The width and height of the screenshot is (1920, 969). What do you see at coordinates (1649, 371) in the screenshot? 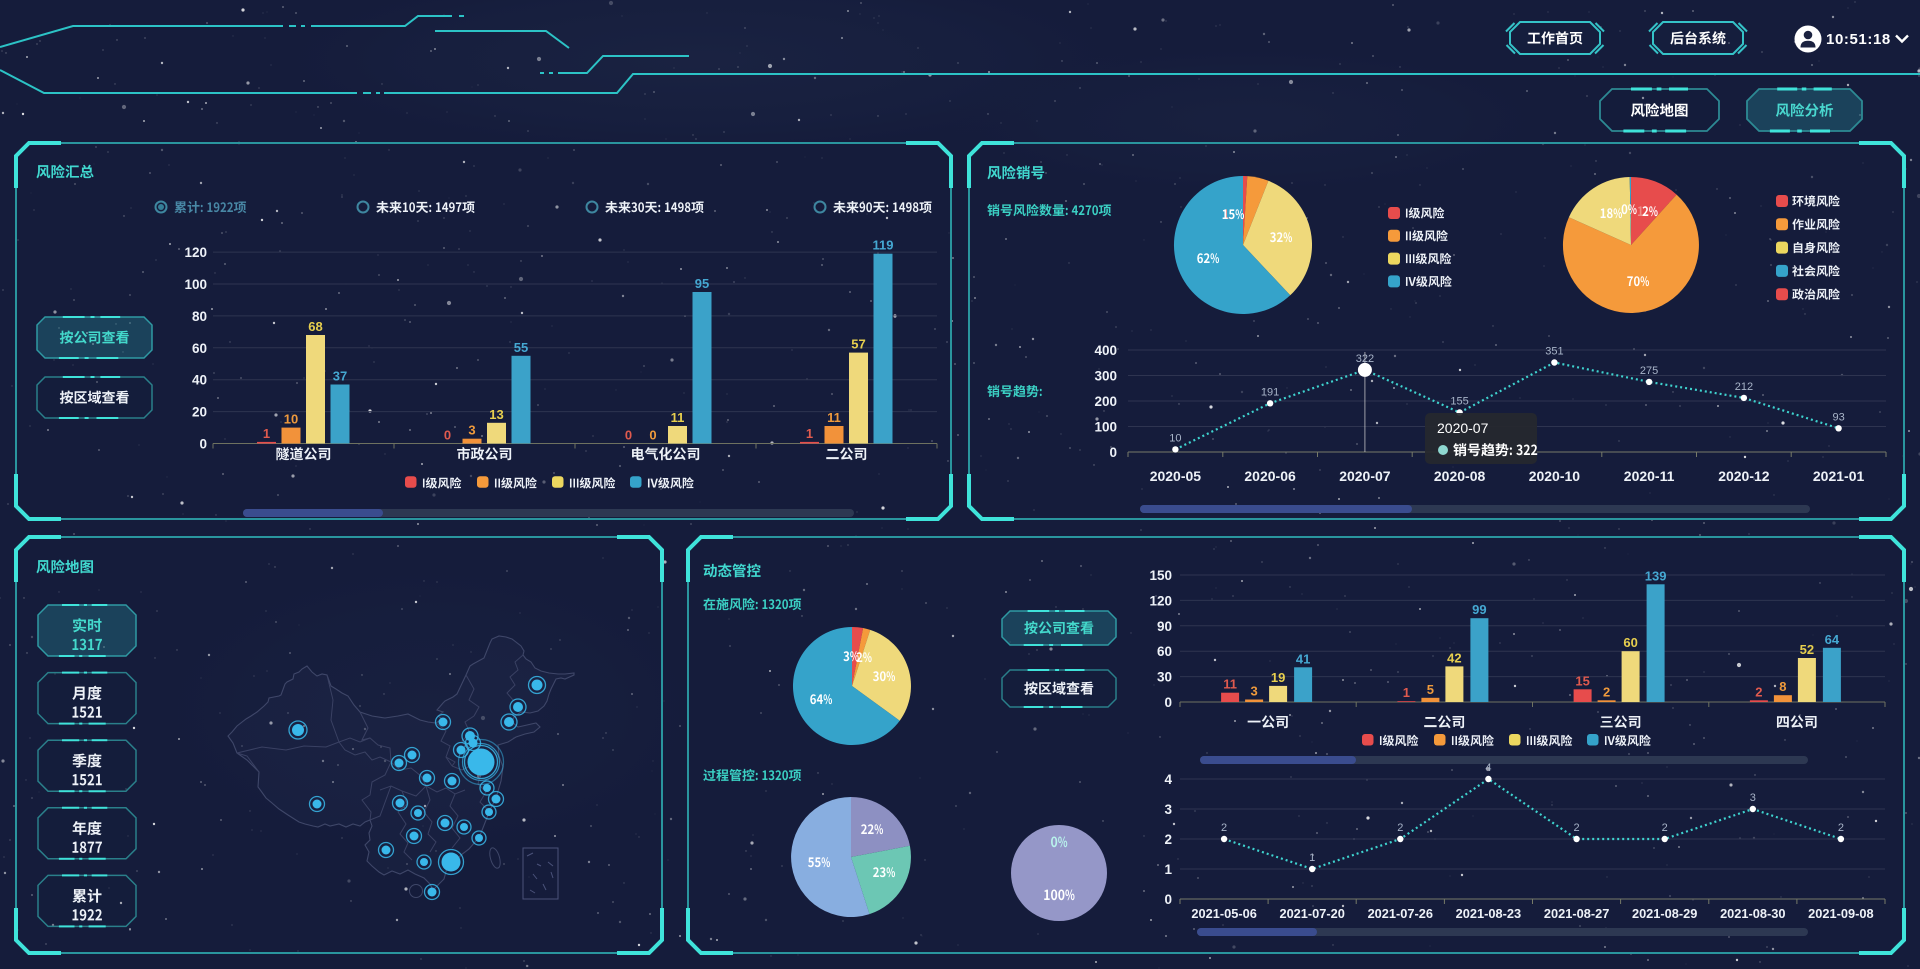
I see `svg-text: 275` at bounding box center [1649, 371].